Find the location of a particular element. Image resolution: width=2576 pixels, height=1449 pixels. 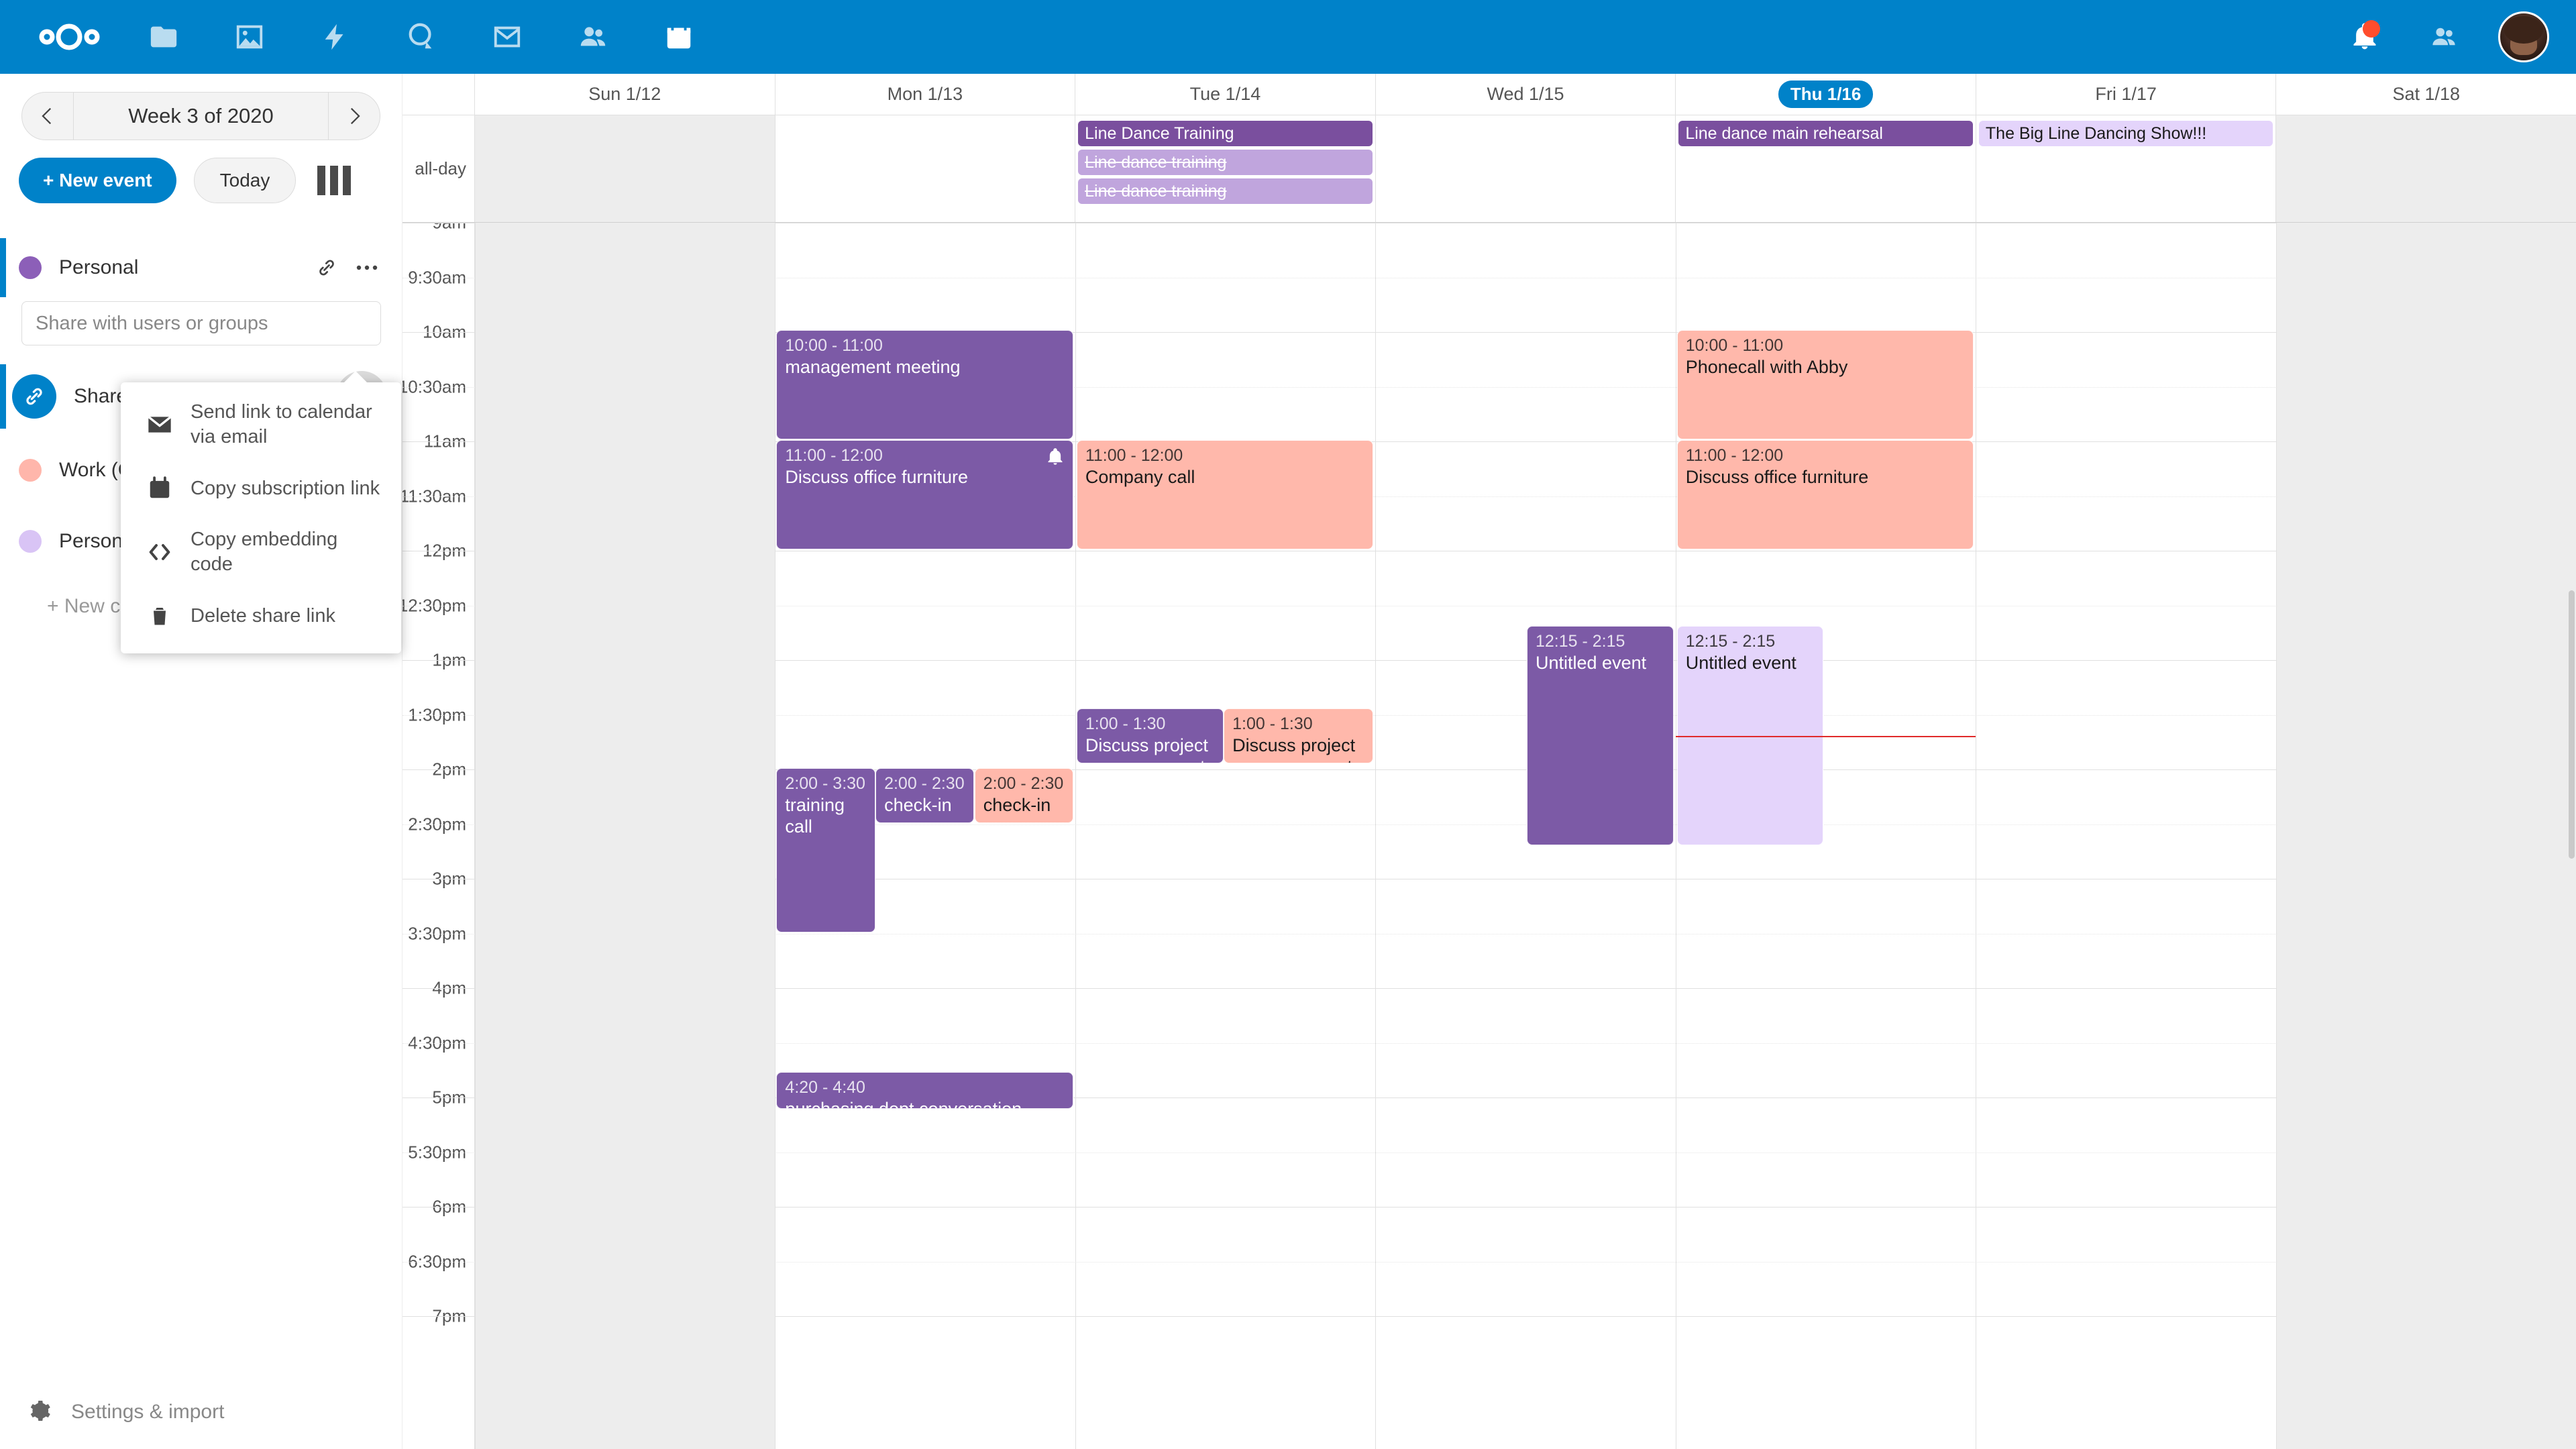

menu-item-copy-embedding-code: Copy embedding code is located at coordinates (261, 552).